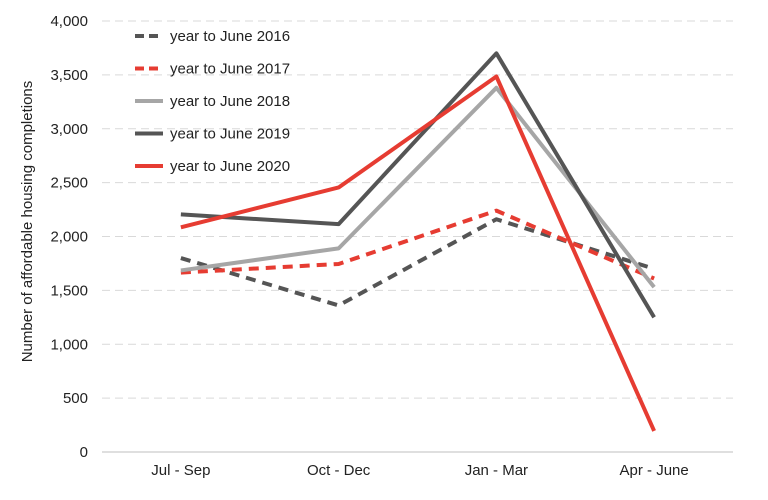 This screenshot has width=768, height=500. What do you see at coordinates (69, 183) in the screenshot?
I see `y-tick-label: 2,500` at bounding box center [69, 183].